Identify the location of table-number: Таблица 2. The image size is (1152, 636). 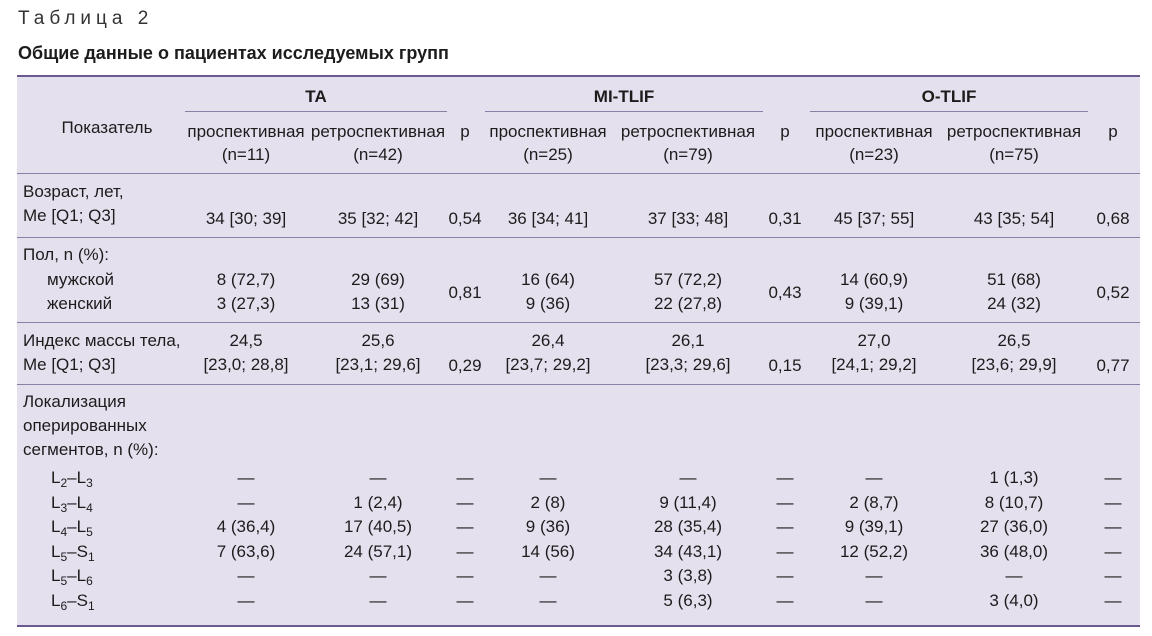
(86, 18).